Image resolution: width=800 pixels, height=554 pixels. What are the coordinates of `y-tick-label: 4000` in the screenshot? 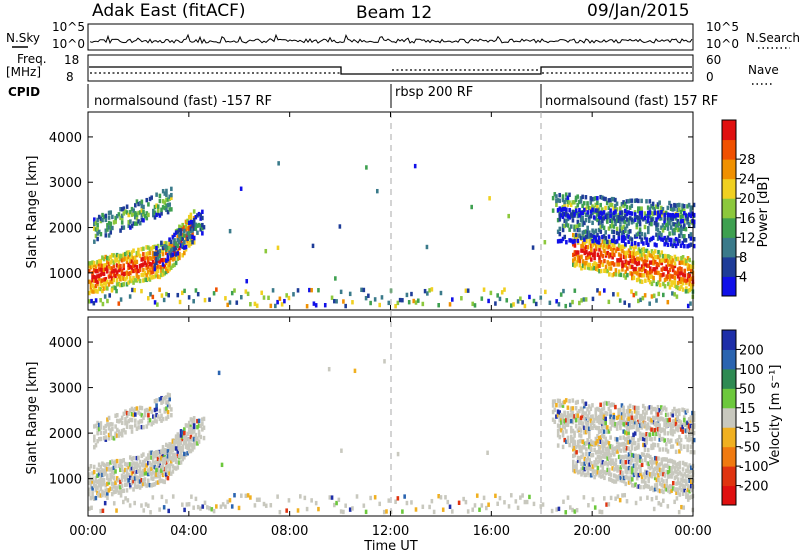 It's located at (65, 343).